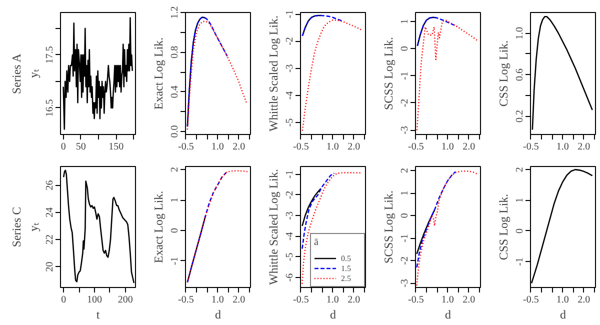 This screenshot has height=325, width=600. Describe the element at coordinates (346, 278) in the screenshot. I see `legend-label: 2.5` at that location.